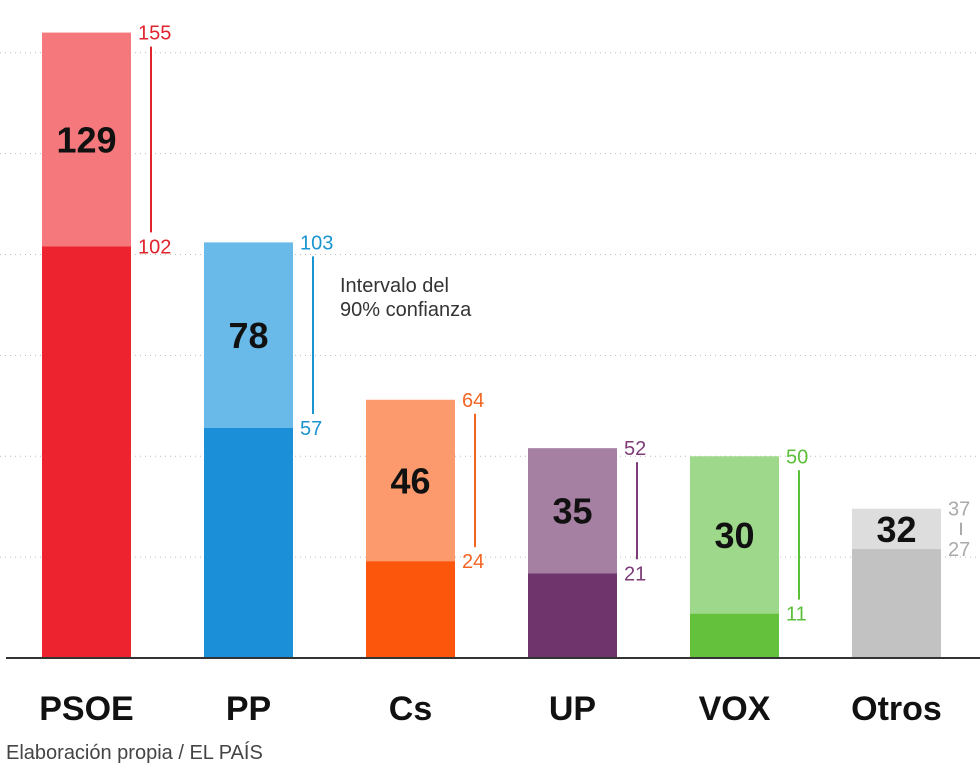  Describe the element at coordinates (797, 457) in the screenshot. I see `interval-upper-label: 50` at that location.